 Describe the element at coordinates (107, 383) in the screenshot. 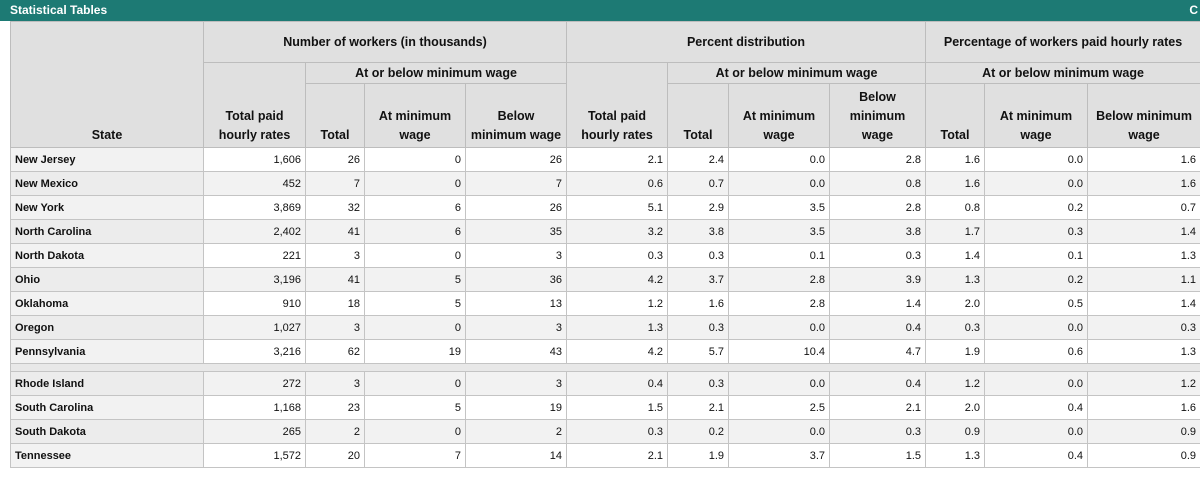

I see `state-cell: Rhode Island` at that location.